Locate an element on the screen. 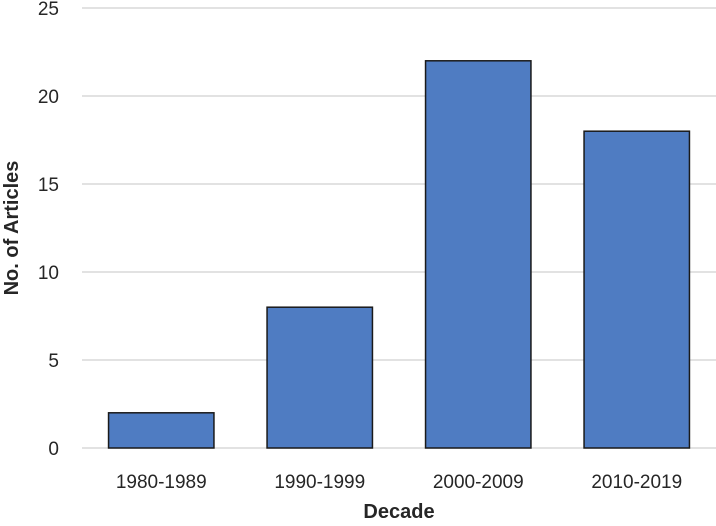  y-tick-label: 20 is located at coordinates (48, 97).